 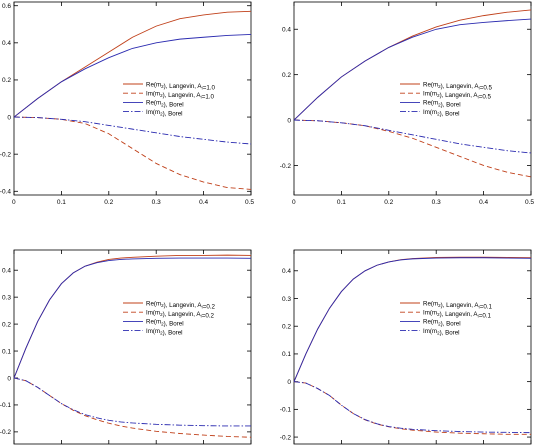 I want to click on legend-label: Im(m2), Langevin, AI=0.1, so click(x=457, y=315).